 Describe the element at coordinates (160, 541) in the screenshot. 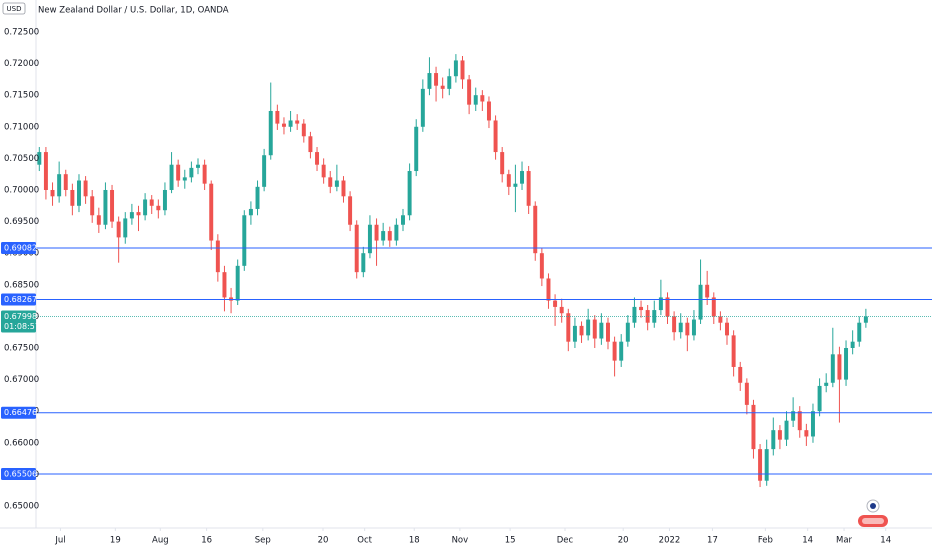

I see `x-tick-label: Aug` at that location.